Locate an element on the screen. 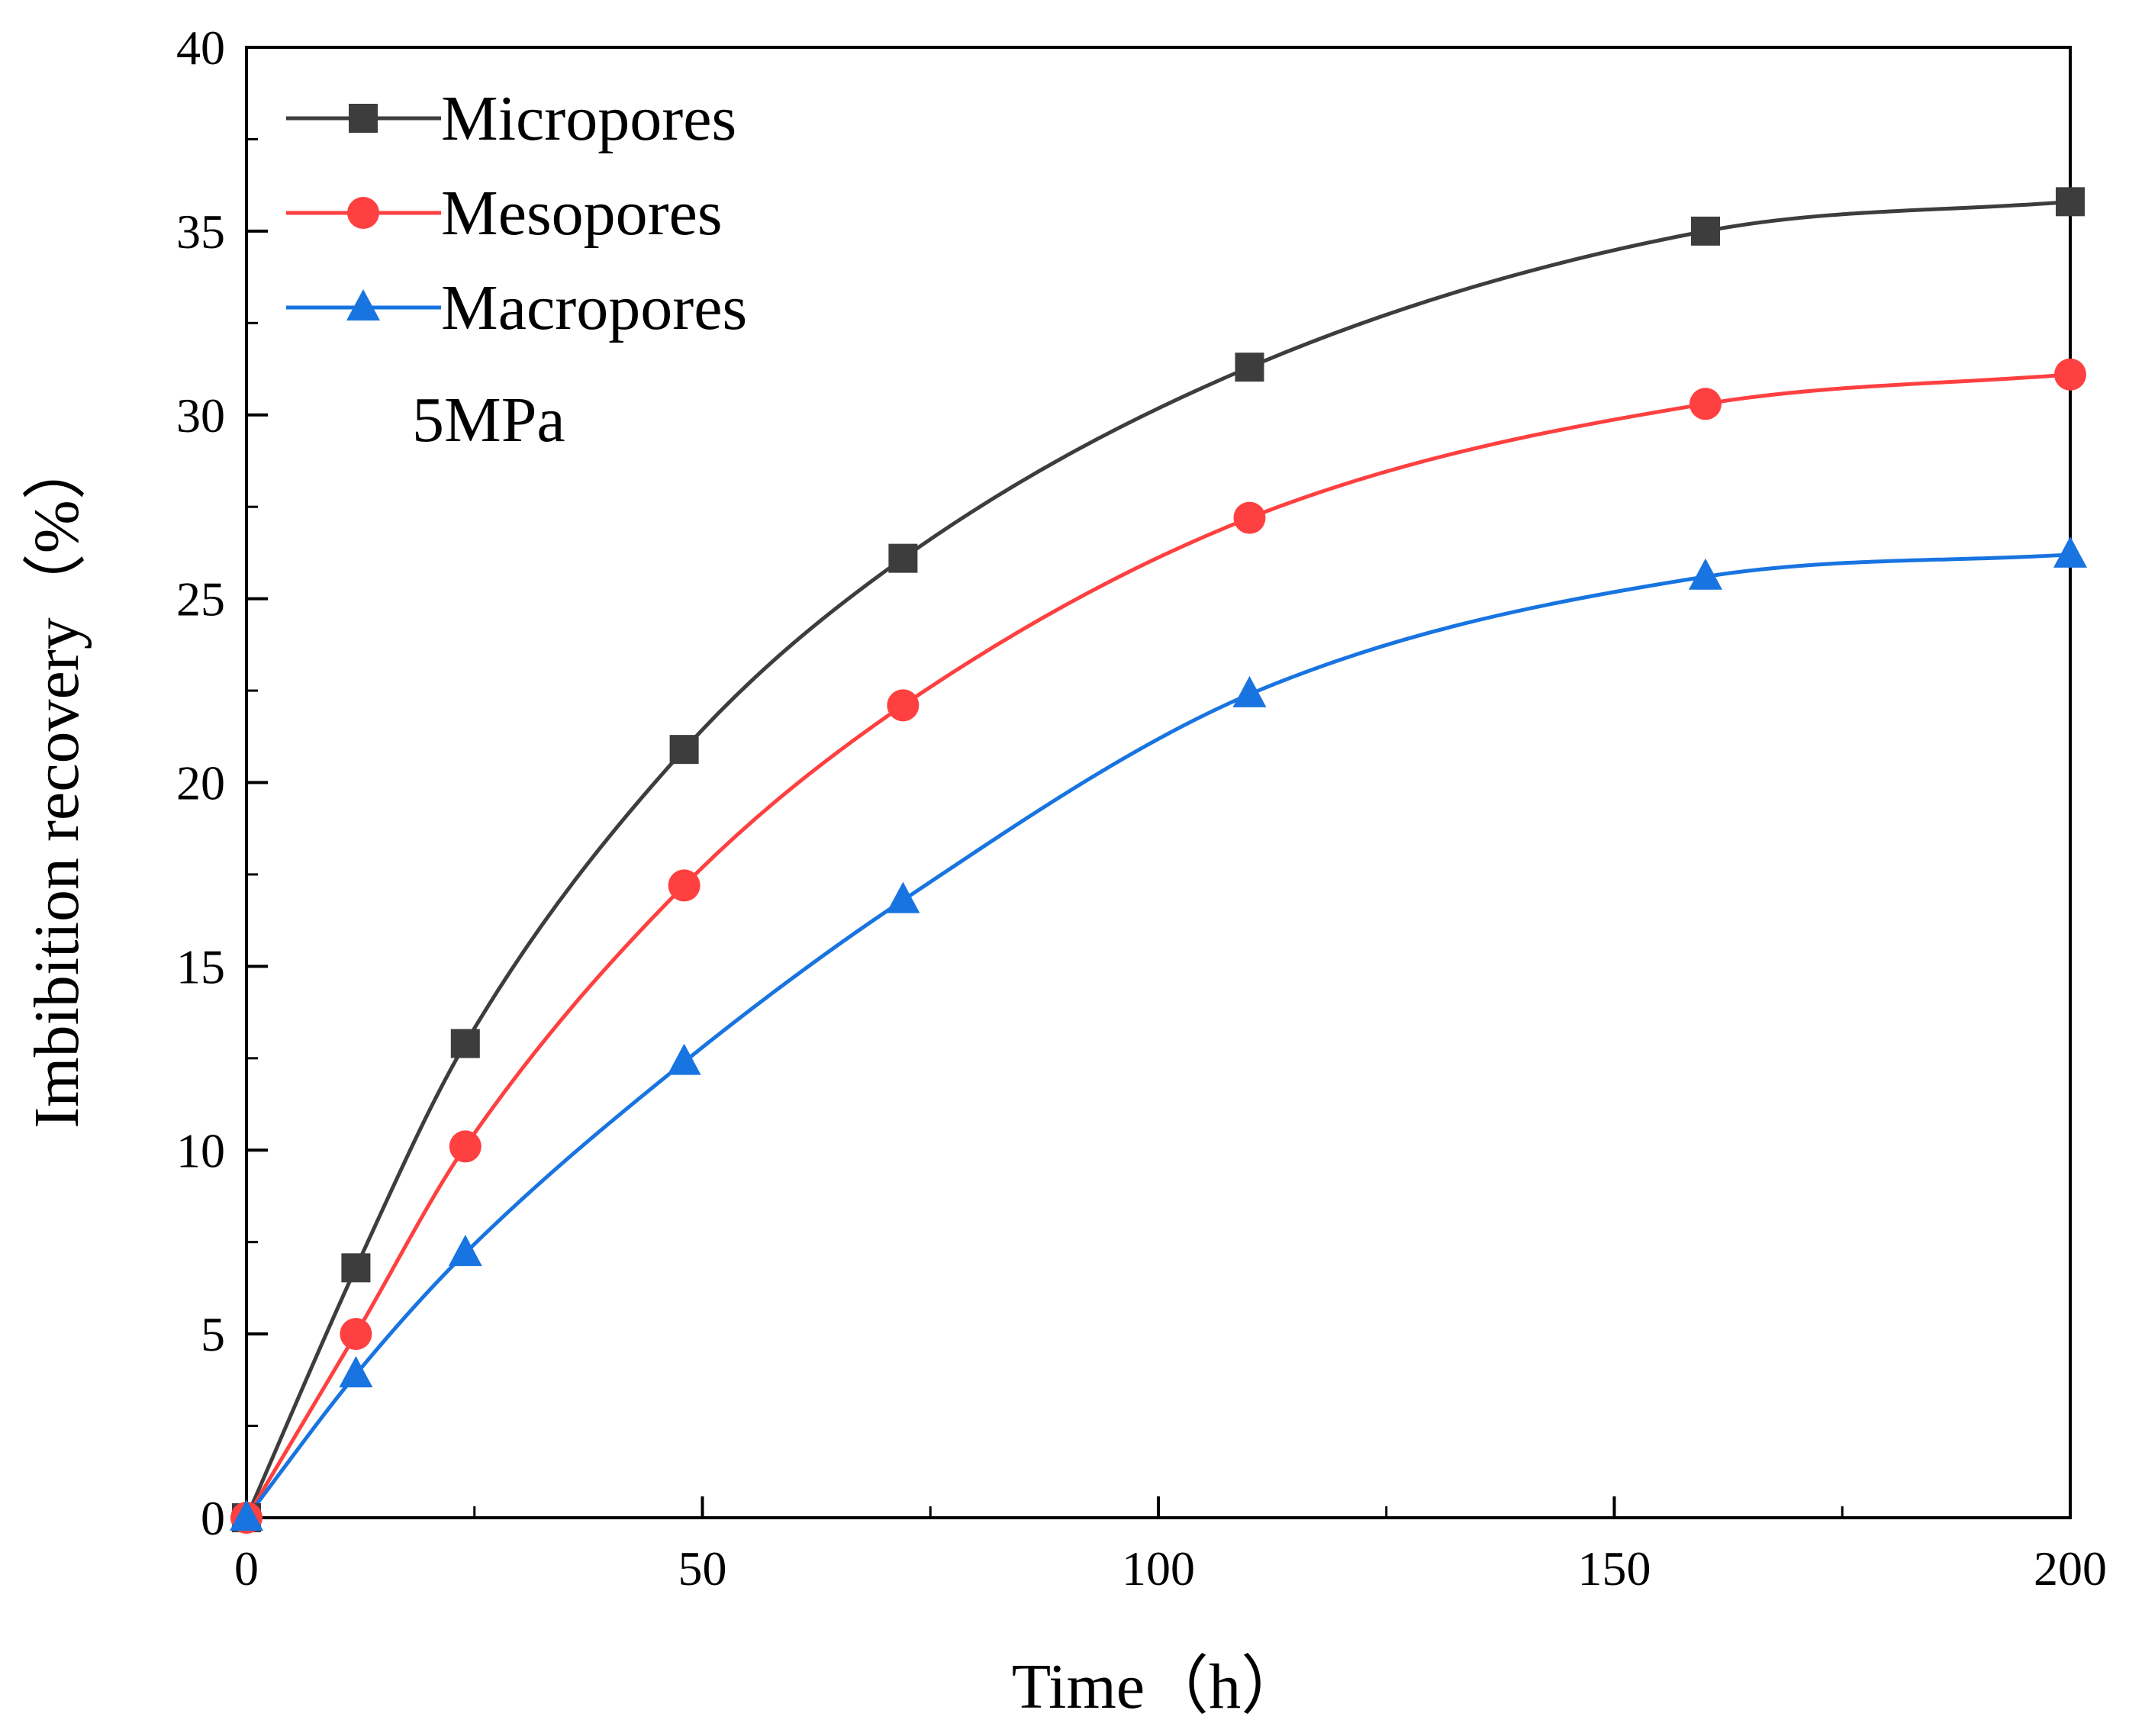 The height and width of the screenshot is (1736, 2129). legend: Micropores Mesopores Macropores is located at coordinates (516, 213).